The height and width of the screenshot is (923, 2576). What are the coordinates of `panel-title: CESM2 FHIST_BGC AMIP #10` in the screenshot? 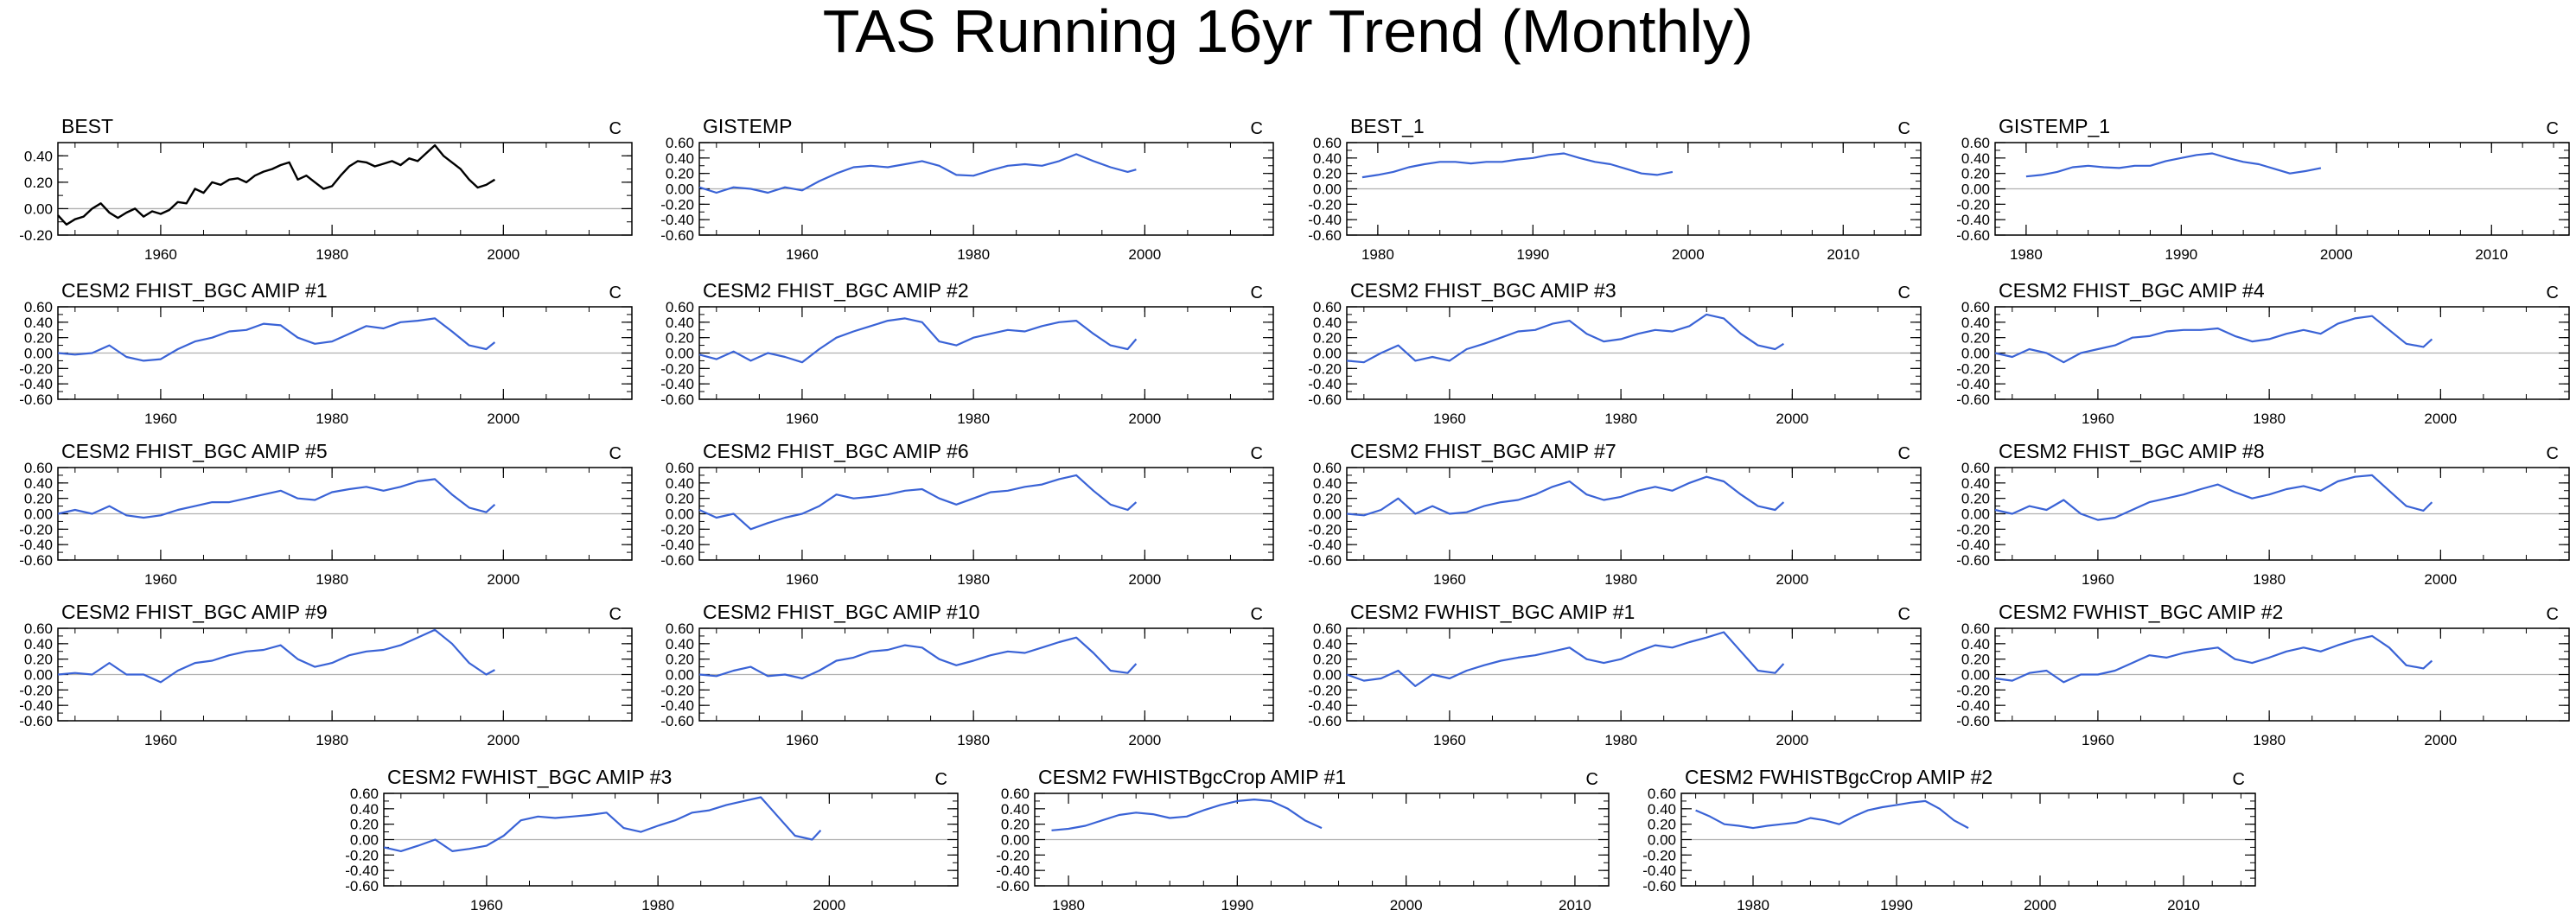 It's located at (841, 612).